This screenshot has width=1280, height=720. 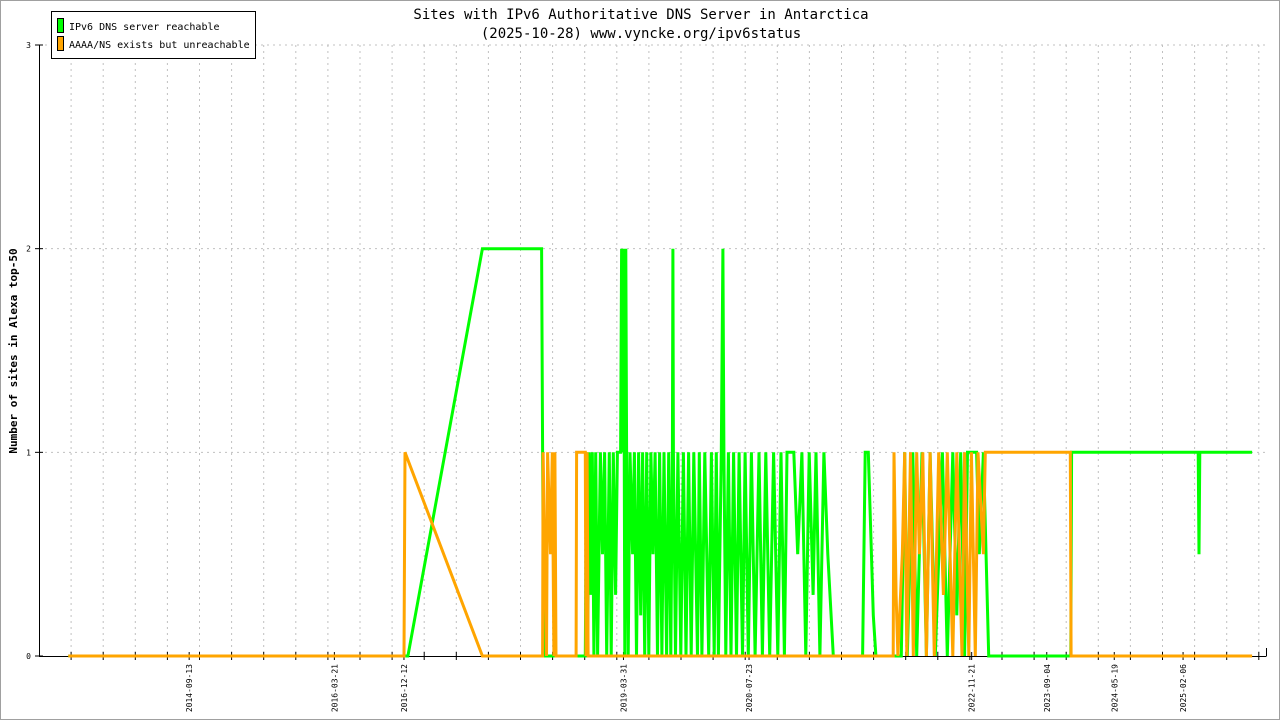 What do you see at coordinates (28, 249) in the screenshot?
I see `y-tick-label: 2` at bounding box center [28, 249].